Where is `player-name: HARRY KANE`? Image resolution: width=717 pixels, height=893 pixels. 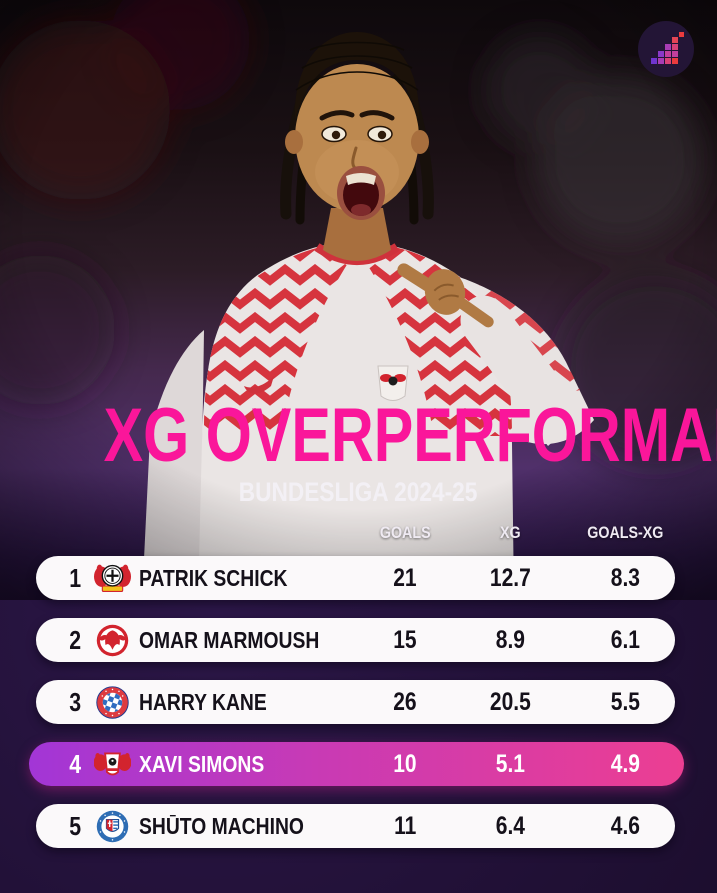 player-name: HARRY KANE is located at coordinates (203, 702).